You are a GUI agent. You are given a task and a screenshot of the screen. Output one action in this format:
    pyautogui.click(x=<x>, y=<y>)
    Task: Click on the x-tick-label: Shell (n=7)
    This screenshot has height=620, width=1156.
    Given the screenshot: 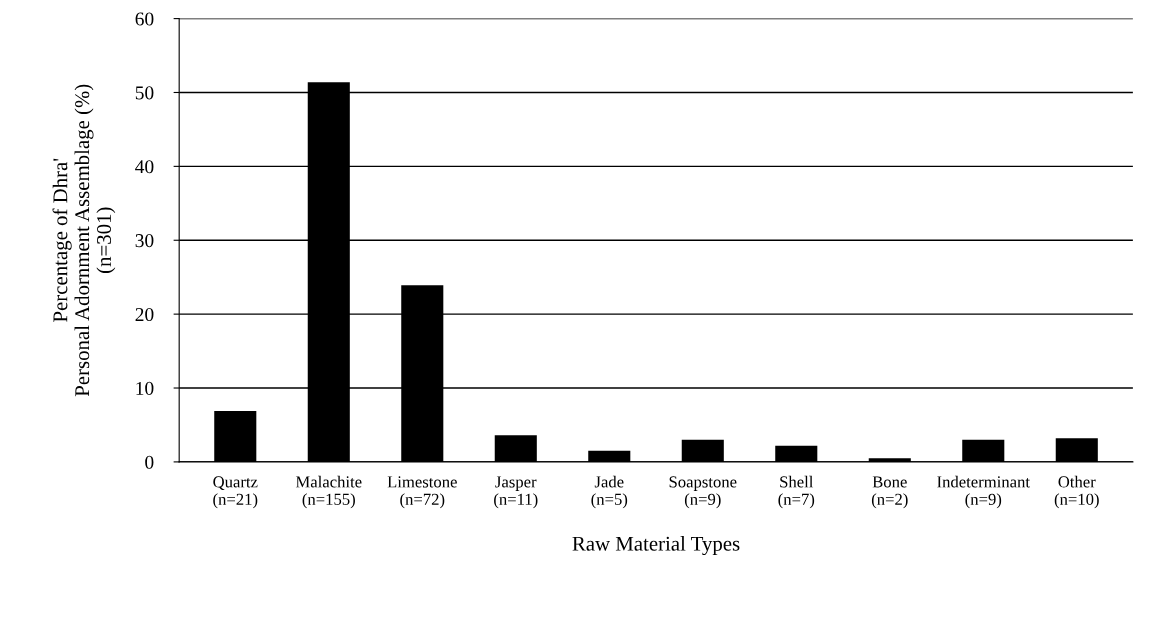 What is the action you would take?
    pyautogui.click(x=796, y=492)
    